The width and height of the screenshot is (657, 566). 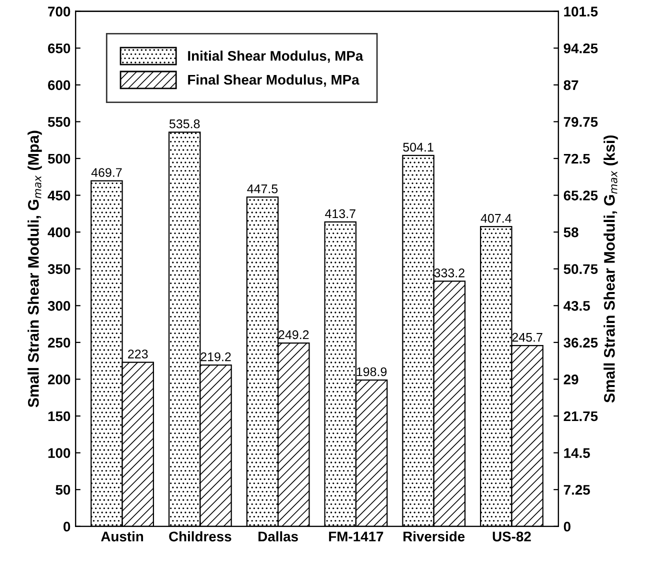 I want to click on data-label: 407.4, so click(x=496, y=218).